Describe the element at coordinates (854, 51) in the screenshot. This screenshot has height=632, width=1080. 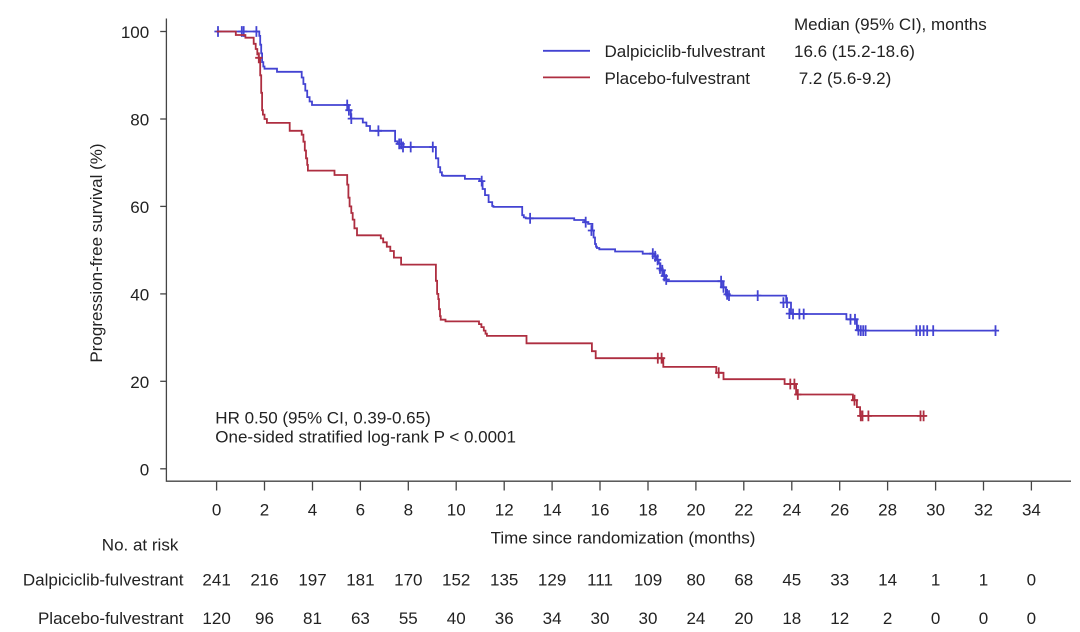
I see `svg-text: 16.6 (15.2-18.6)` at that location.